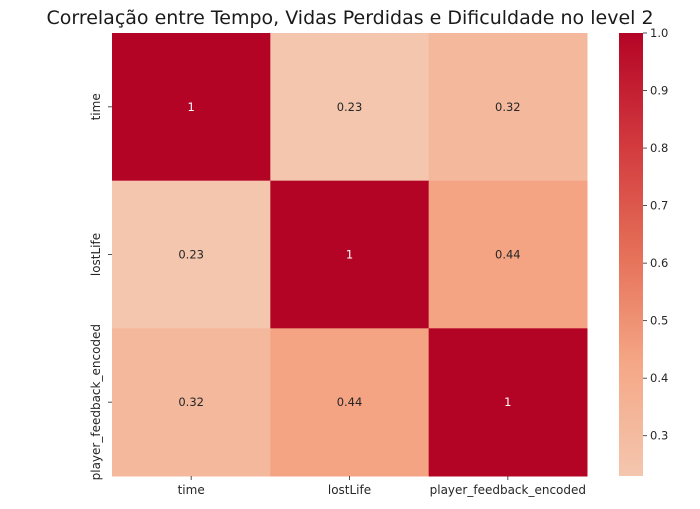  I want to click on colorbar-tick-label: 1.0, so click(659, 33).